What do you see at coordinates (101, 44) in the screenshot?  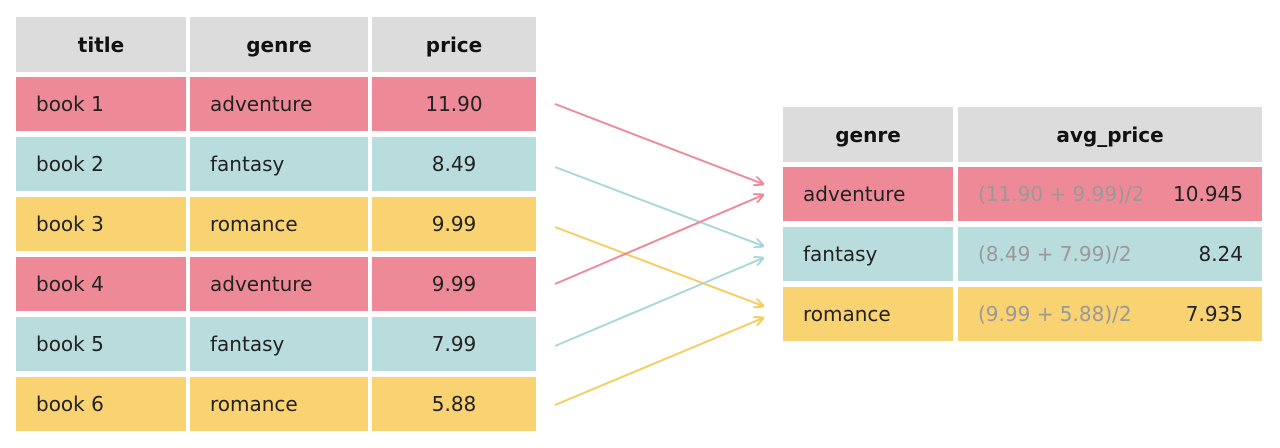 I see `header-cell: title` at bounding box center [101, 44].